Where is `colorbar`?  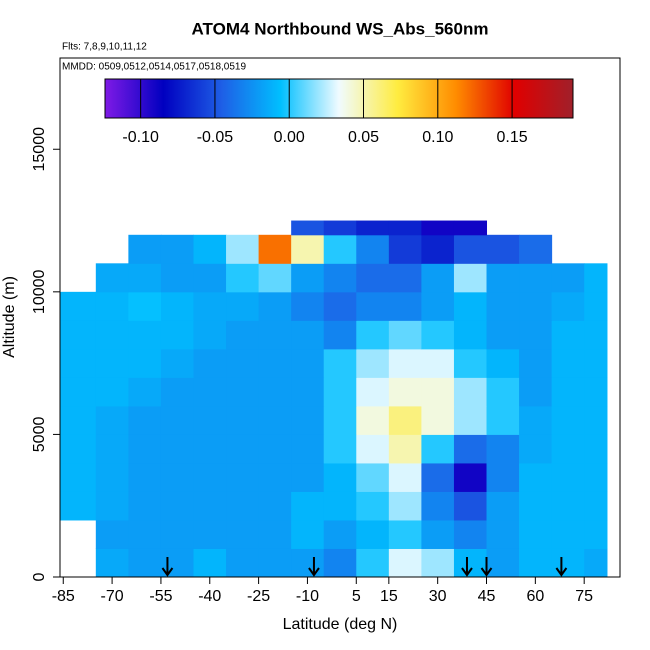
colorbar is located at coordinates (339, 98).